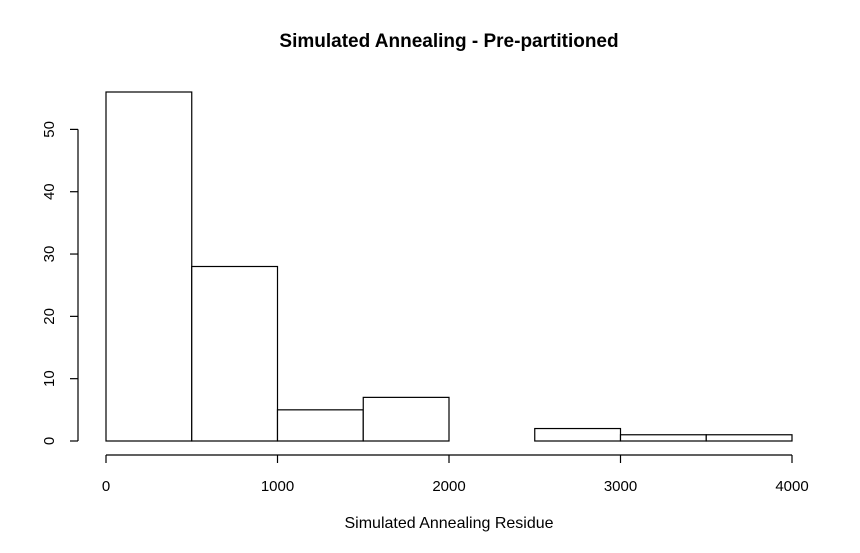 This screenshot has width=860, height=553. Describe the element at coordinates (620, 486) in the screenshot. I see `x-tick-label: 3000` at that location.